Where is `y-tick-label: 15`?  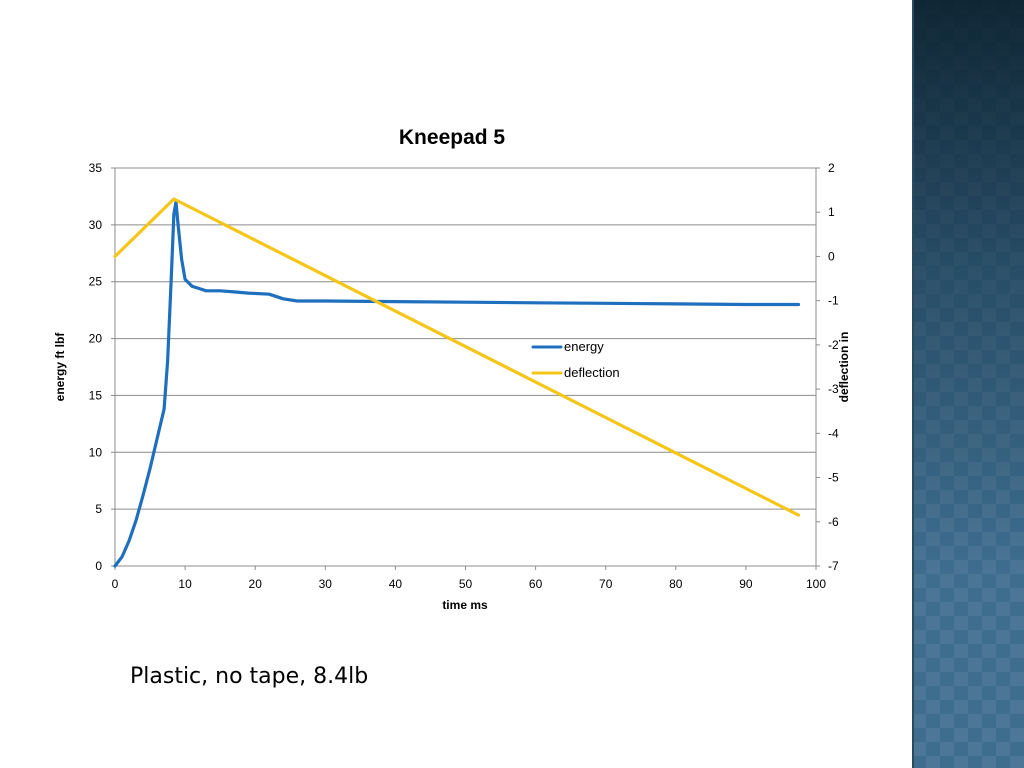
y-tick-label: 15 is located at coordinates (96, 395).